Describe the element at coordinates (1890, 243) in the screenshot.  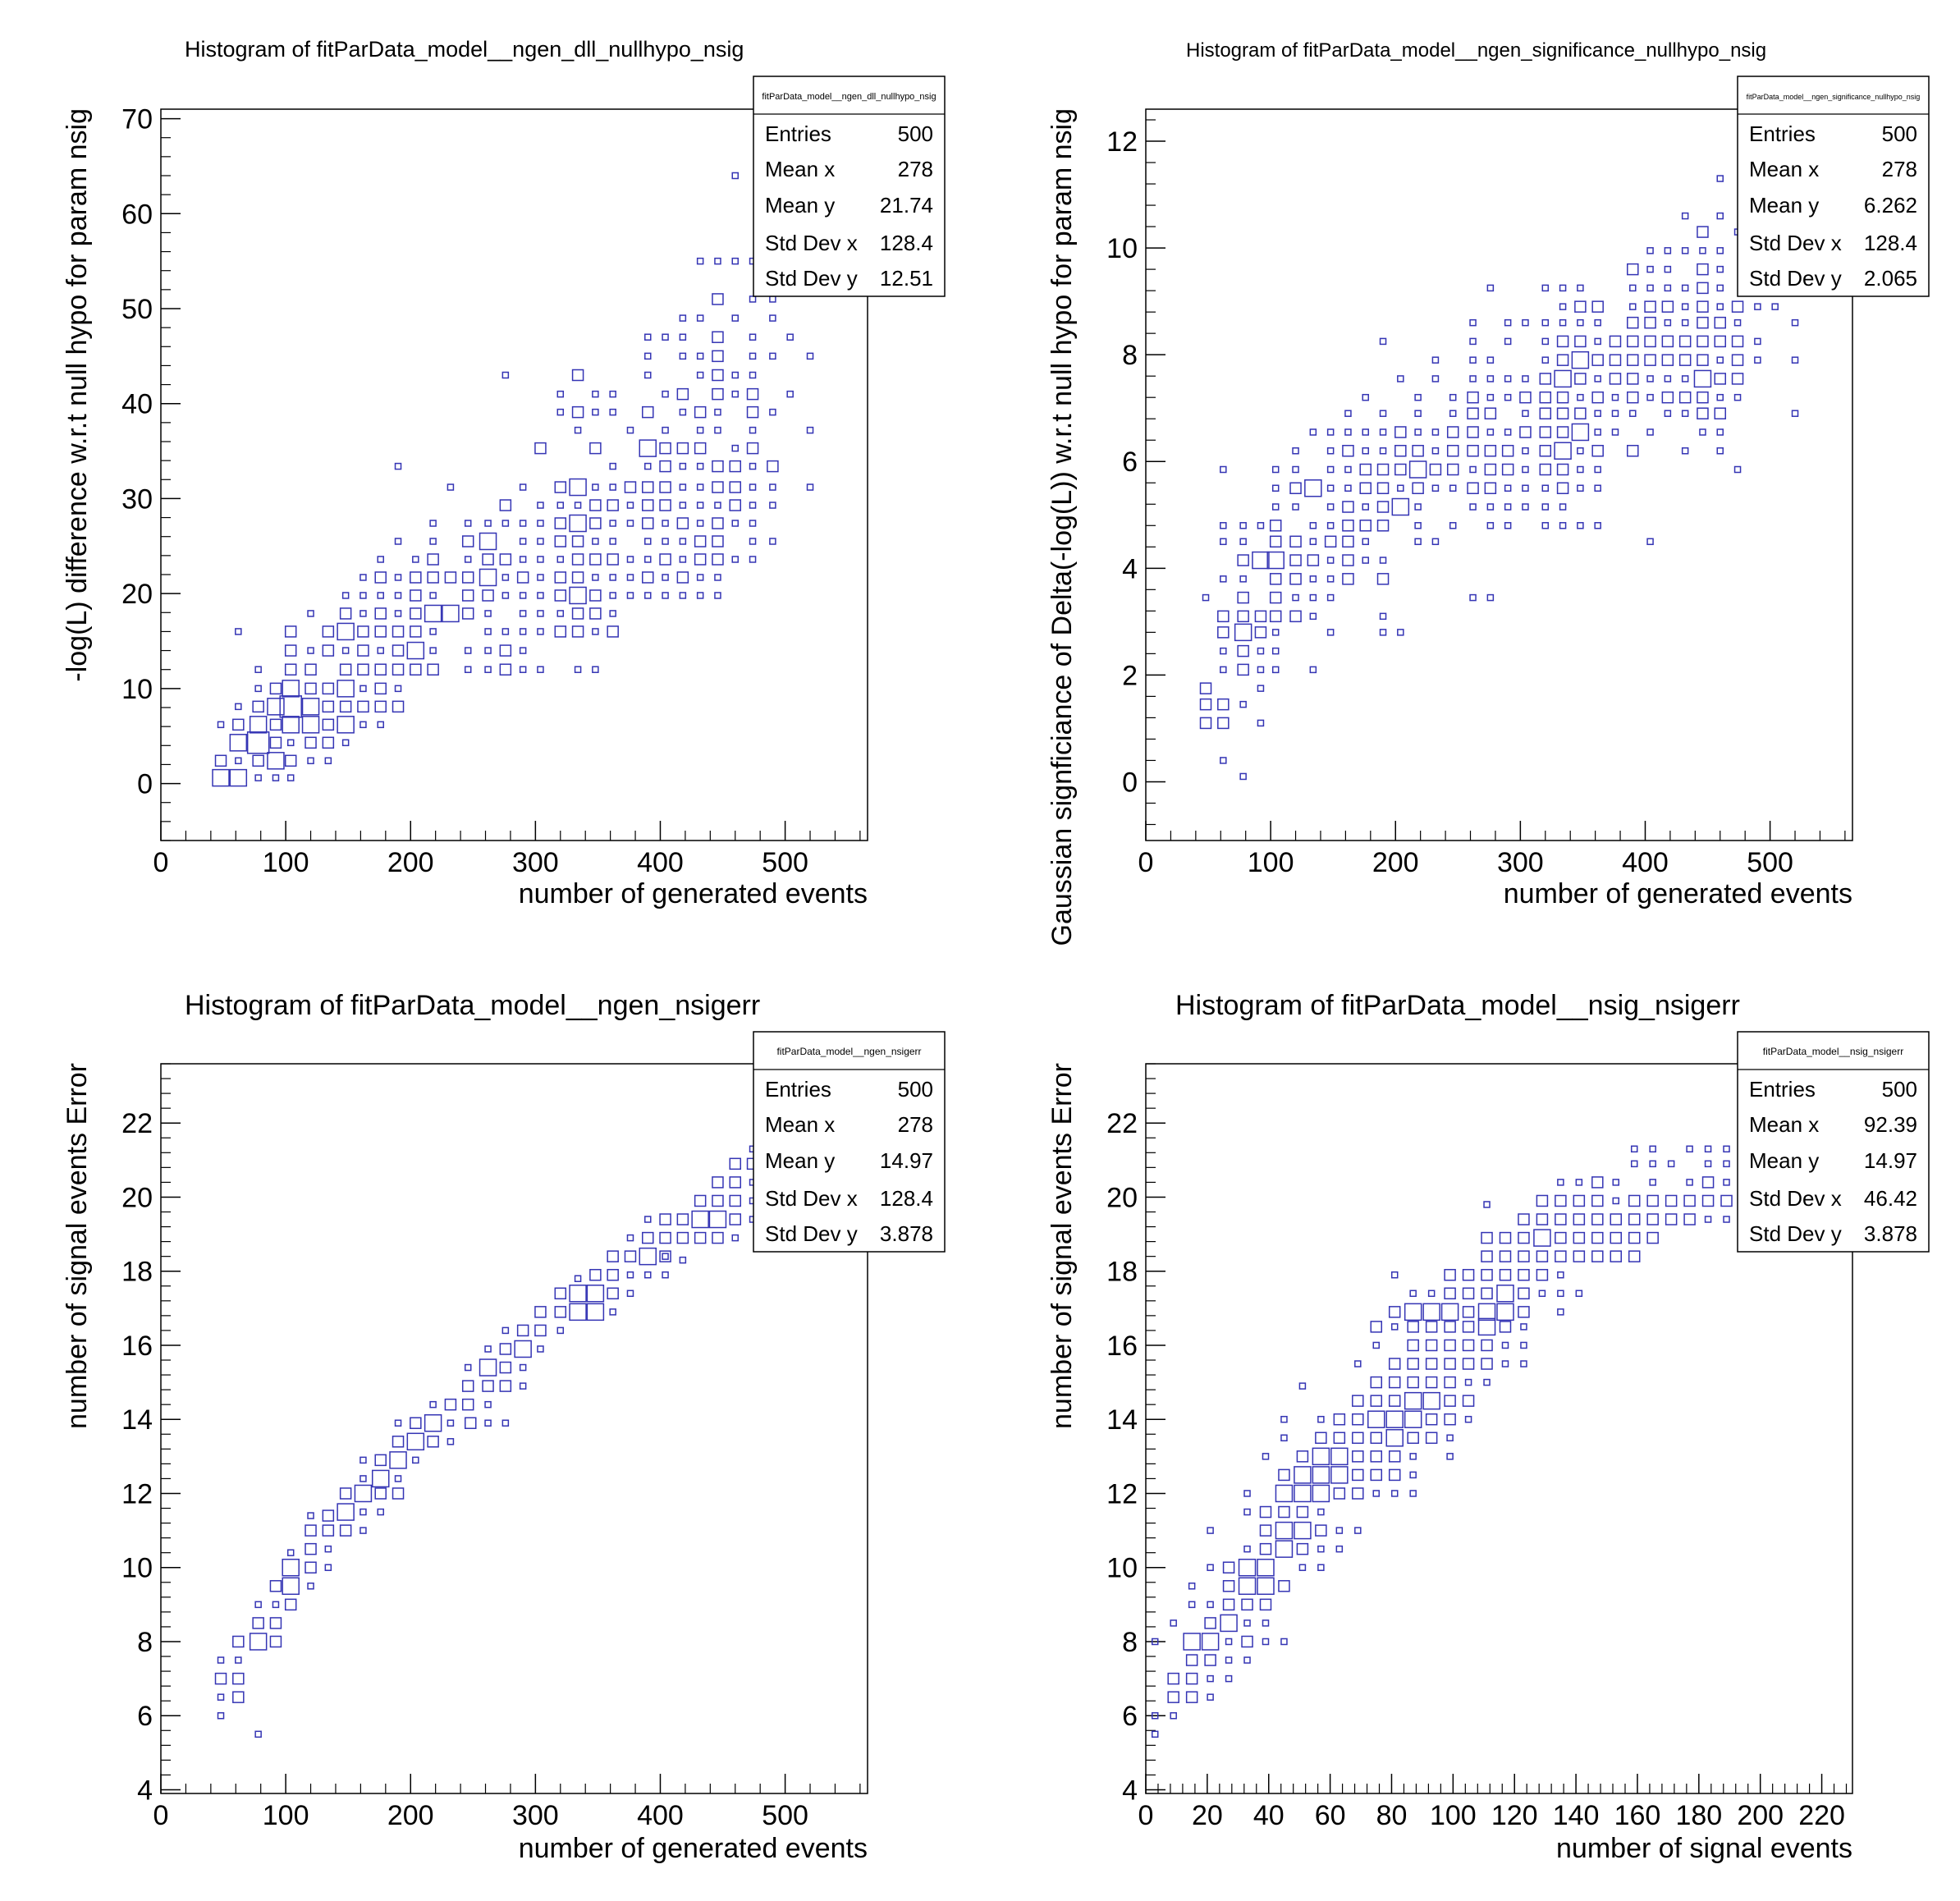
I see `stats-row-value: 128.4` at that location.